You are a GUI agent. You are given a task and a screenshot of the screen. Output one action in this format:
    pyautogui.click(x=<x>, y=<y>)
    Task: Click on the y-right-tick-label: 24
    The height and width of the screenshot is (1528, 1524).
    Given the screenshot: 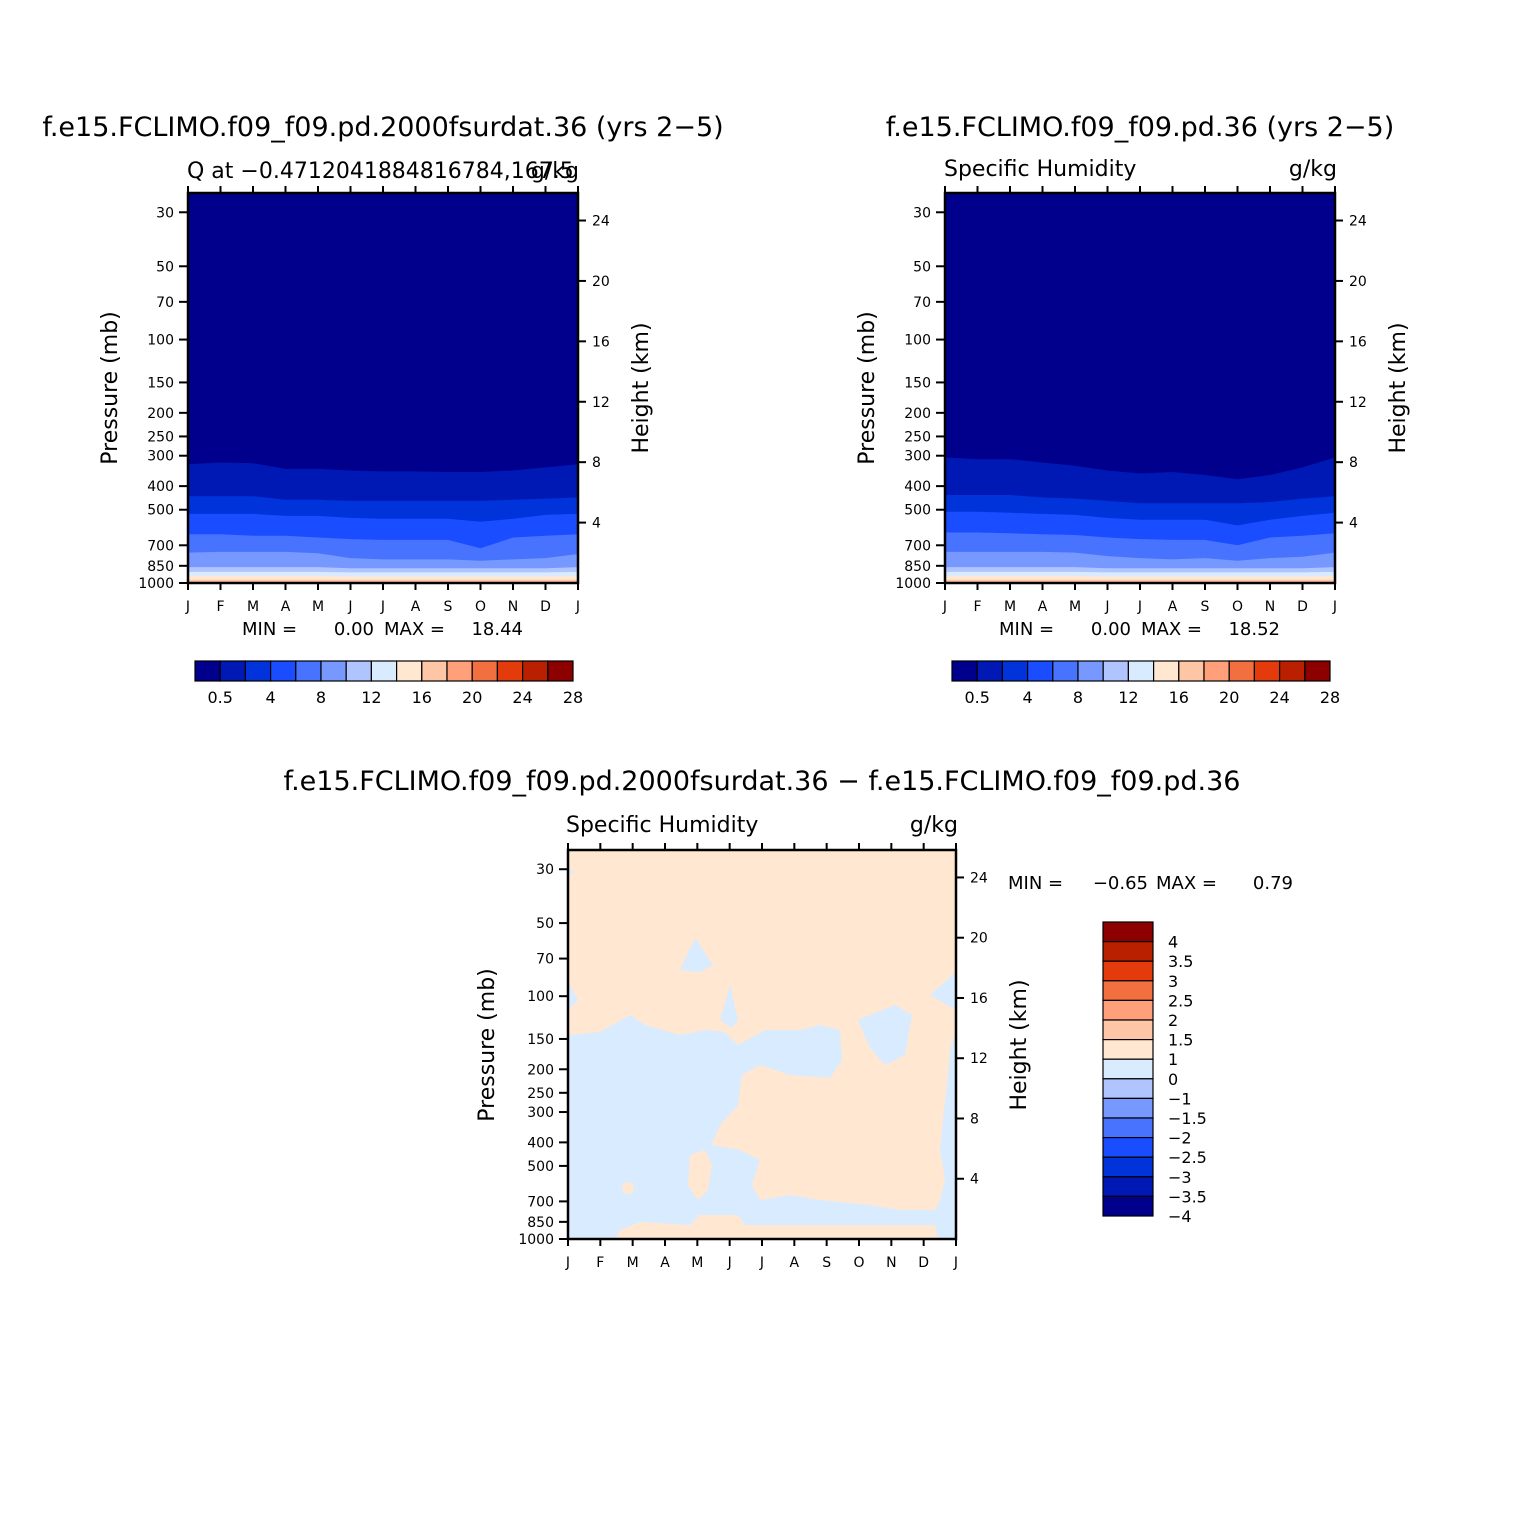 What is the action you would take?
    pyautogui.click(x=601, y=222)
    